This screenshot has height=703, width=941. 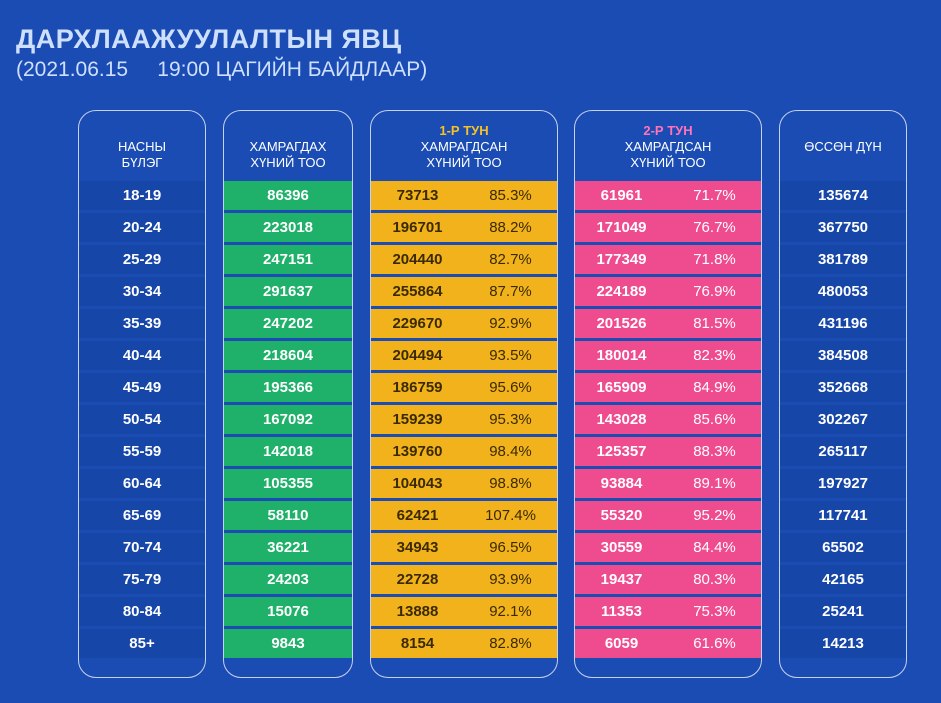 I want to click on cumulative-cell: 117741, so click(x=843, y=515).